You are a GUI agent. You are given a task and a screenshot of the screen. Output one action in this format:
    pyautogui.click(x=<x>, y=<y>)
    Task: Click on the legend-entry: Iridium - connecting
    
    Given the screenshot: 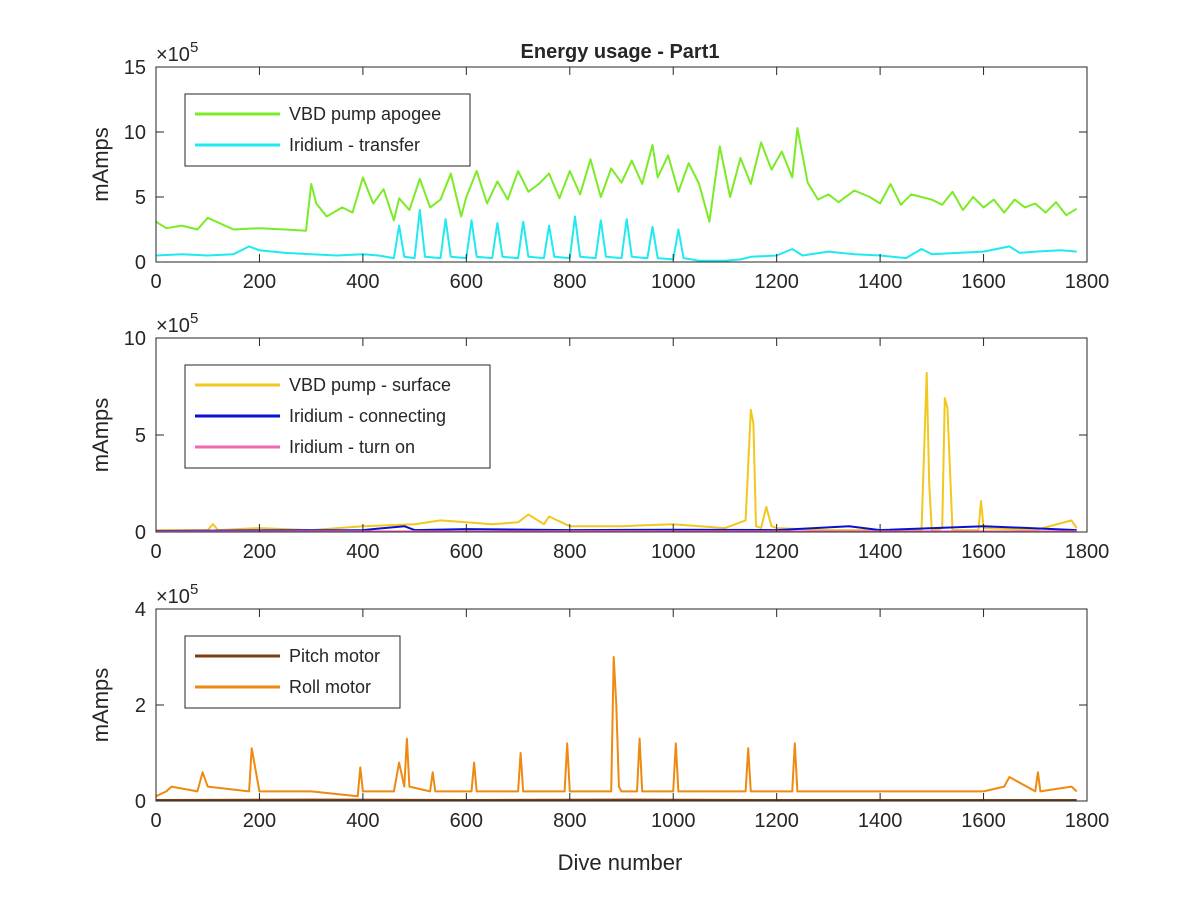 What is the action you would take?
    pyautogui.click(x=367, y=416)
    